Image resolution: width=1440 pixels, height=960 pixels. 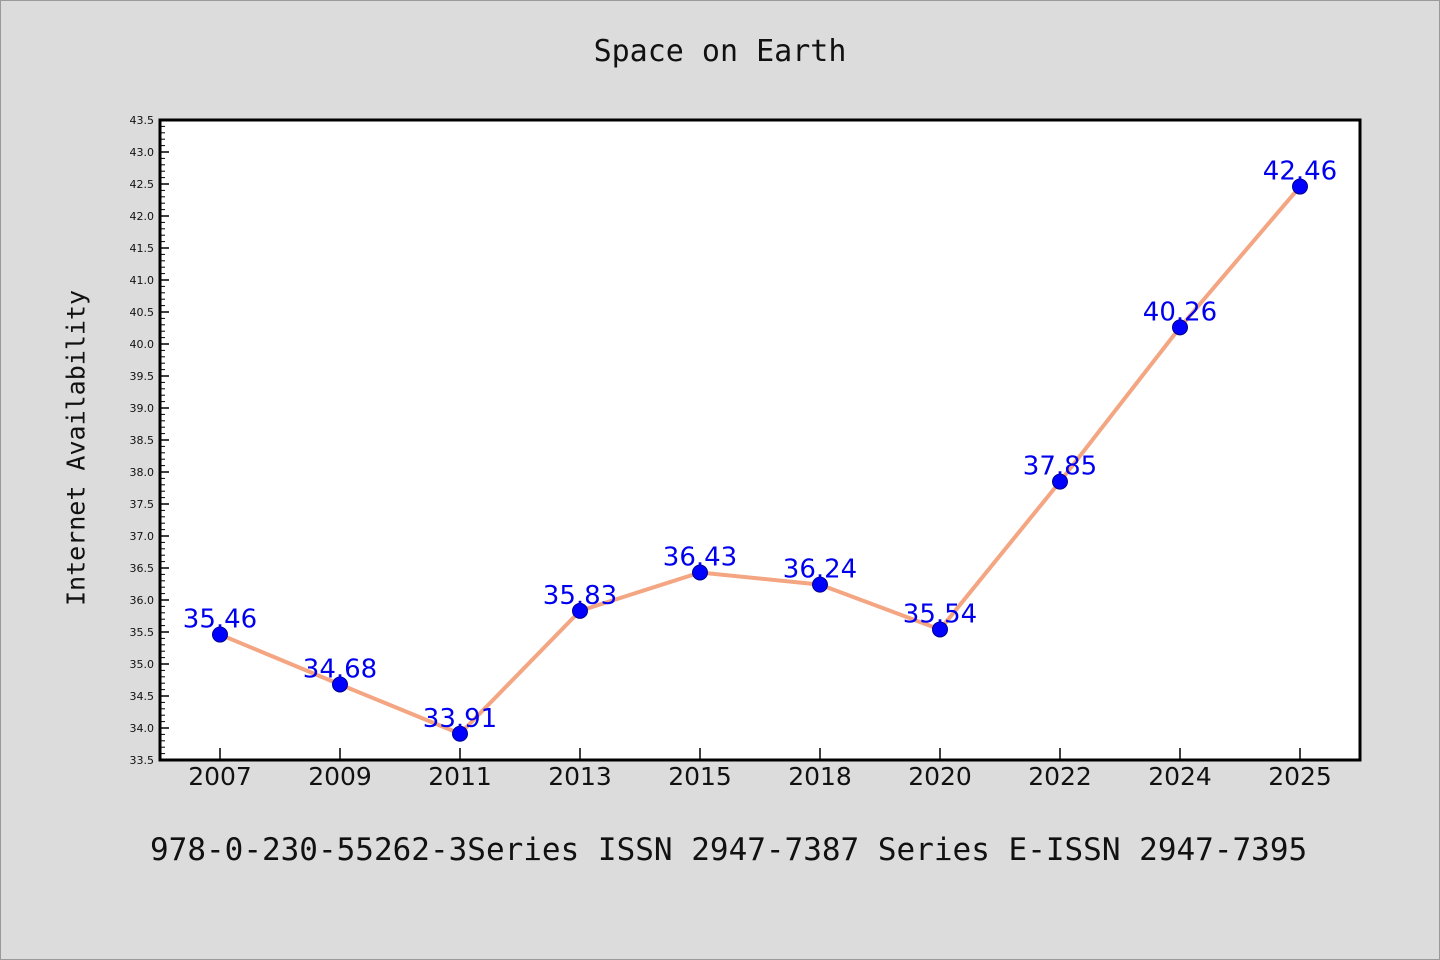 I want to click on x-axis: 2007 2009 2011 2013 2015 2018 2020 2022 2024 2025, so click(x=760, y=769).